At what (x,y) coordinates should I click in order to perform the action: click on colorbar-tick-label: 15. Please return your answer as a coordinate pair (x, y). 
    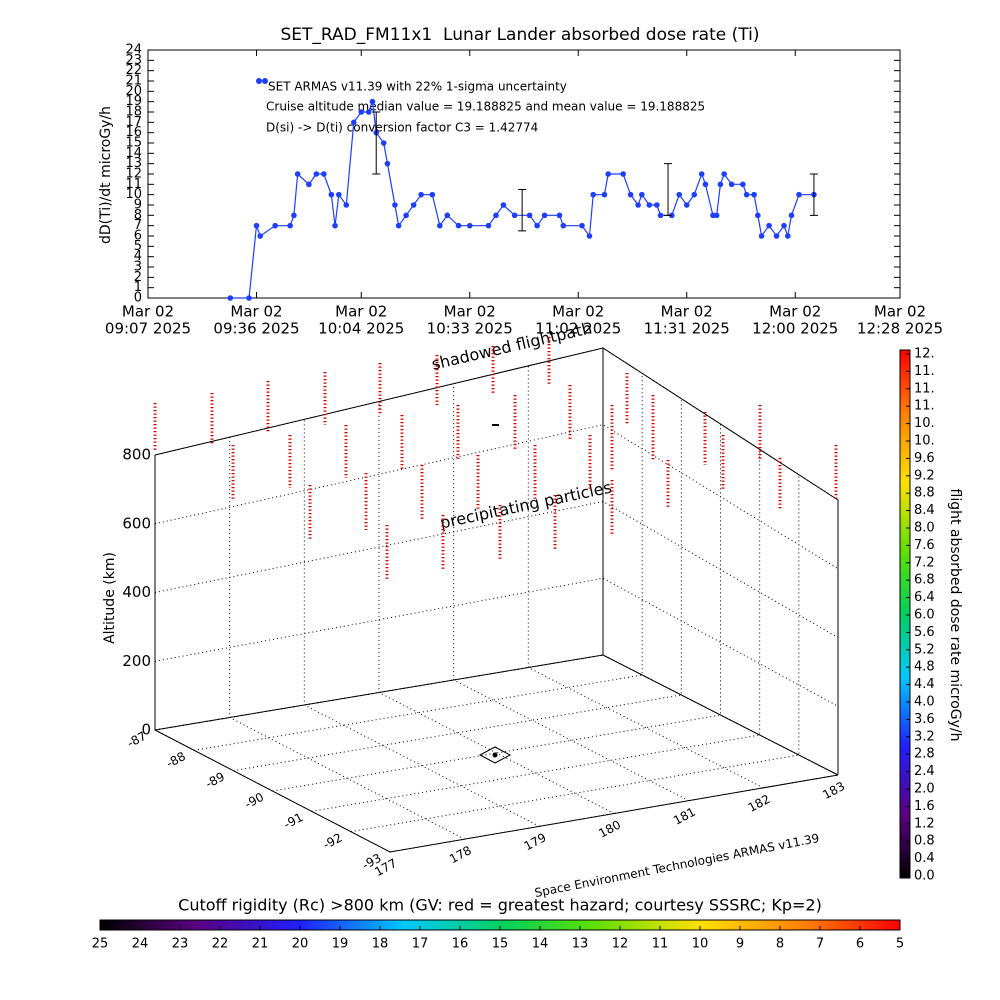
    Looking at the image, I should click on (500, 944).